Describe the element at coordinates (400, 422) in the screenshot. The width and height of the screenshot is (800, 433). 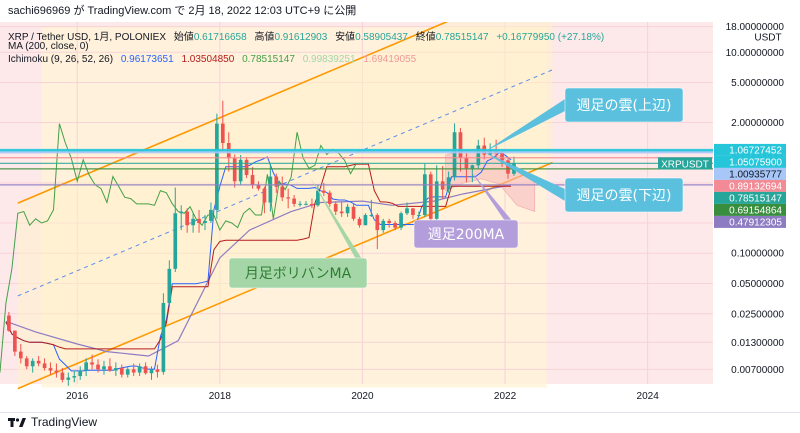
I see `footer: TradingView` at that location.